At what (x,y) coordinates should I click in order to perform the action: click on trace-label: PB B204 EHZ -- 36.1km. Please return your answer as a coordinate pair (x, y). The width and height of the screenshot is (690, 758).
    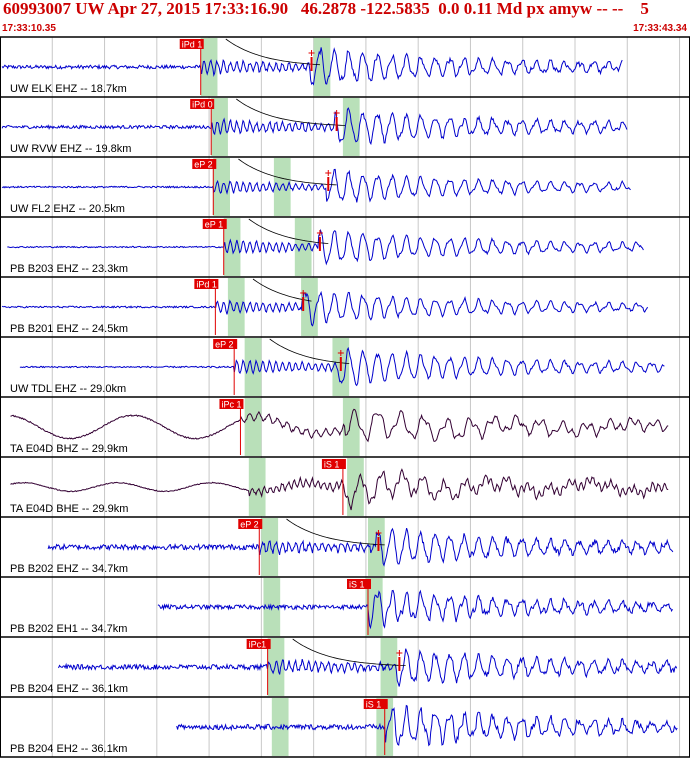
    Looking at the image, I should click on (69, 689).